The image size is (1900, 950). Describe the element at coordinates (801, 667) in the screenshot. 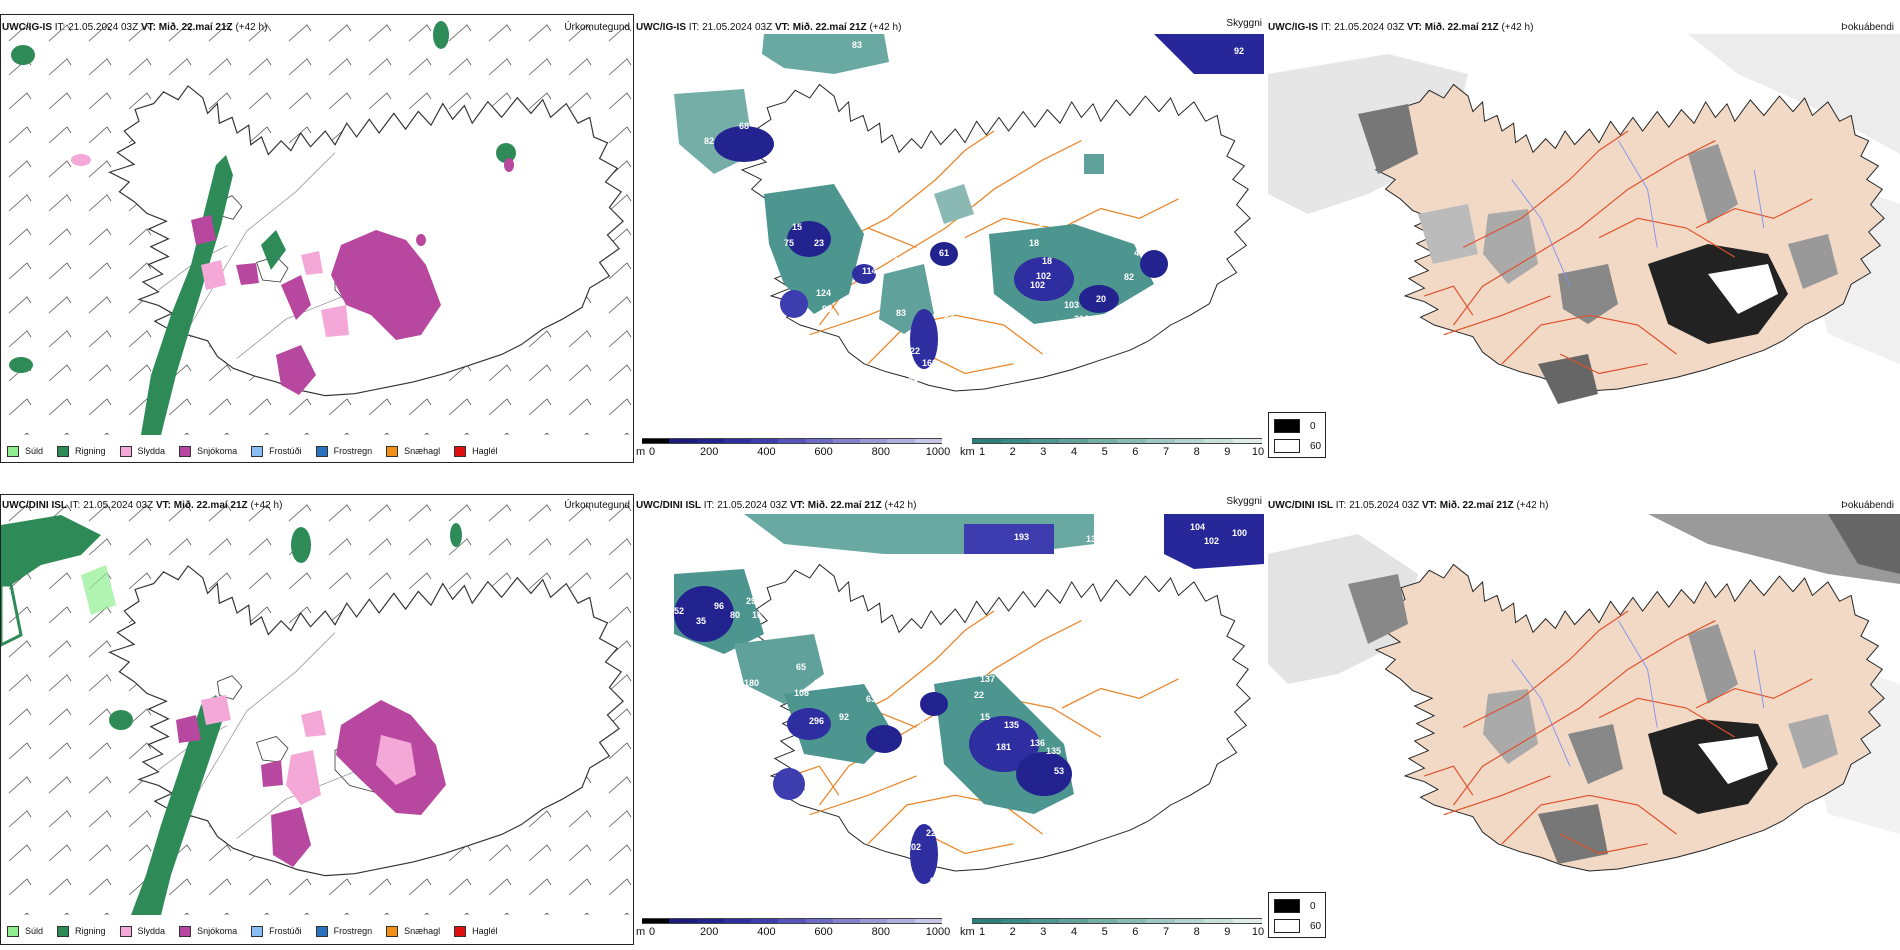

I see `cloud-value: 65` at that location.